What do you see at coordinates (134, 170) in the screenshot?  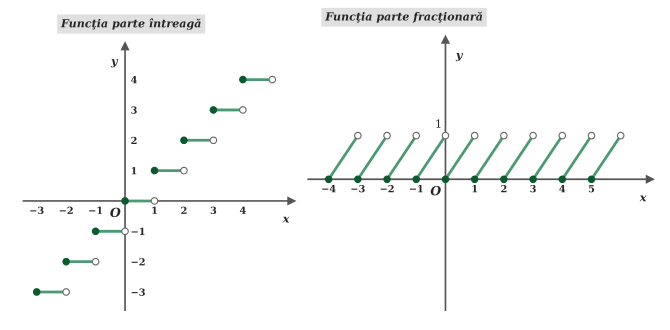 I see `y-tick-label: 1` at bounding box center [134, 170].